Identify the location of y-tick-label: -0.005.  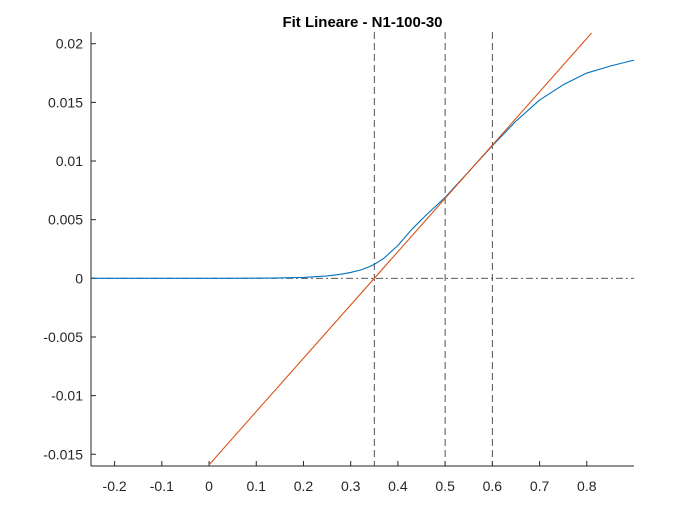
(63, 337).